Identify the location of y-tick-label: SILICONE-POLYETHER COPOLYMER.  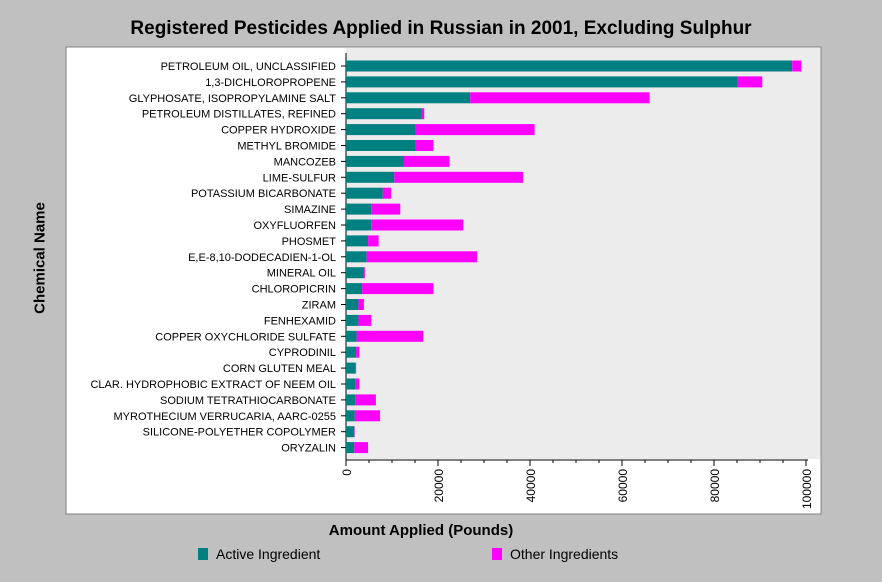
(239, 433).